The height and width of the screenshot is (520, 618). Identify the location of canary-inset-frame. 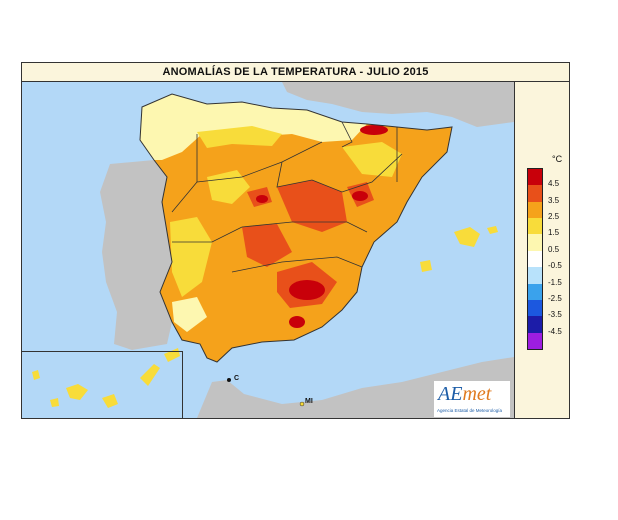
(102, 384).